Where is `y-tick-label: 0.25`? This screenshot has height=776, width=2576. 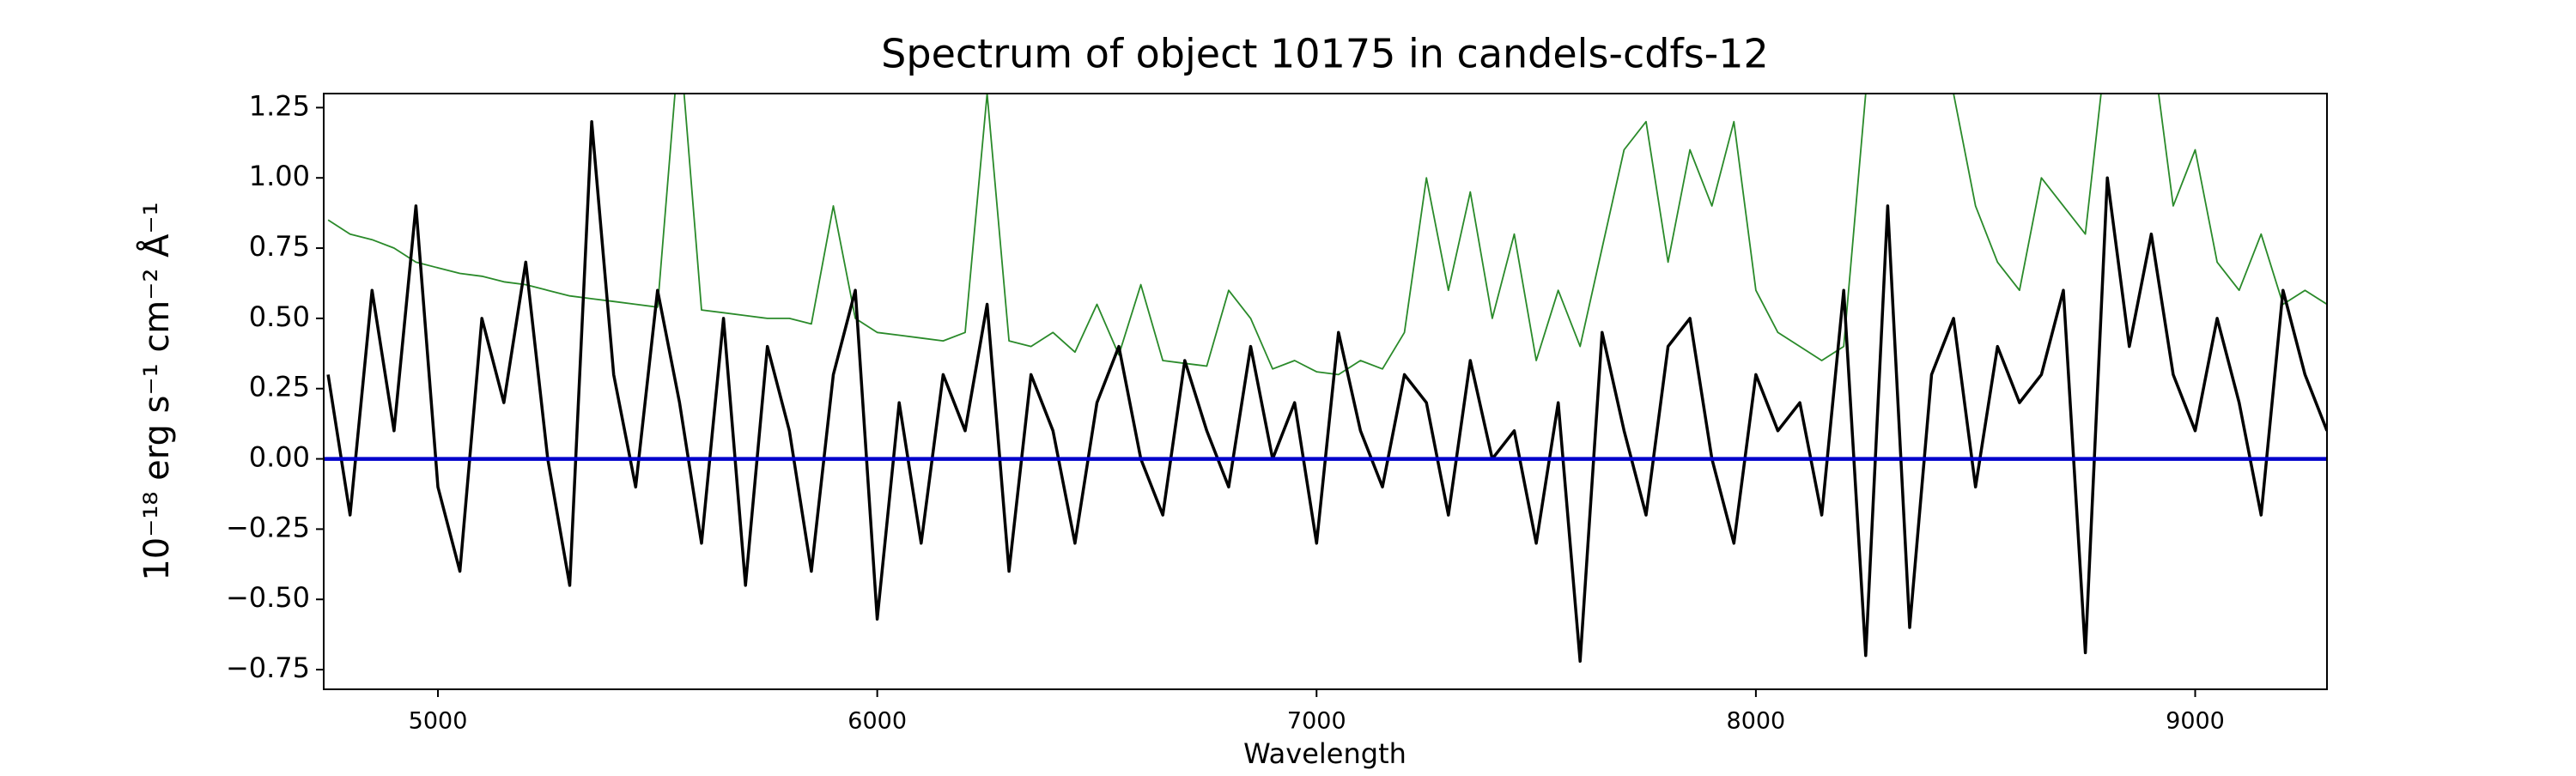
y-tick-label: 0.25 is located at coordinates (280, 387).